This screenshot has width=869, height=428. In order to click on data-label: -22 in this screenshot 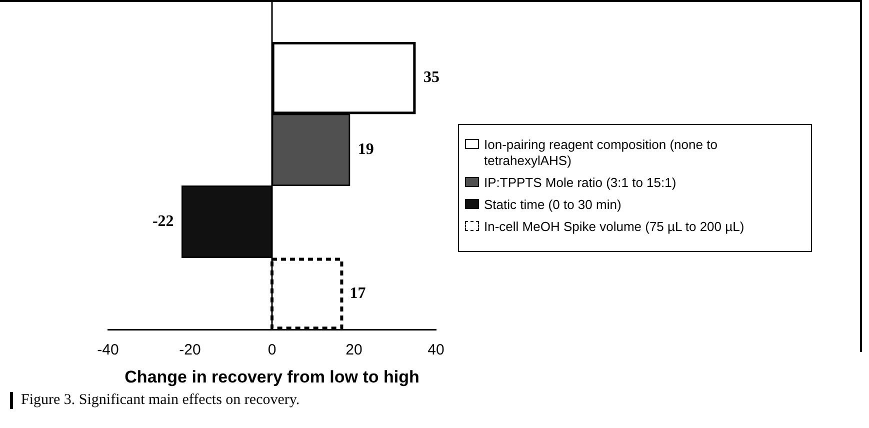, I will do `click(163, 221)`.